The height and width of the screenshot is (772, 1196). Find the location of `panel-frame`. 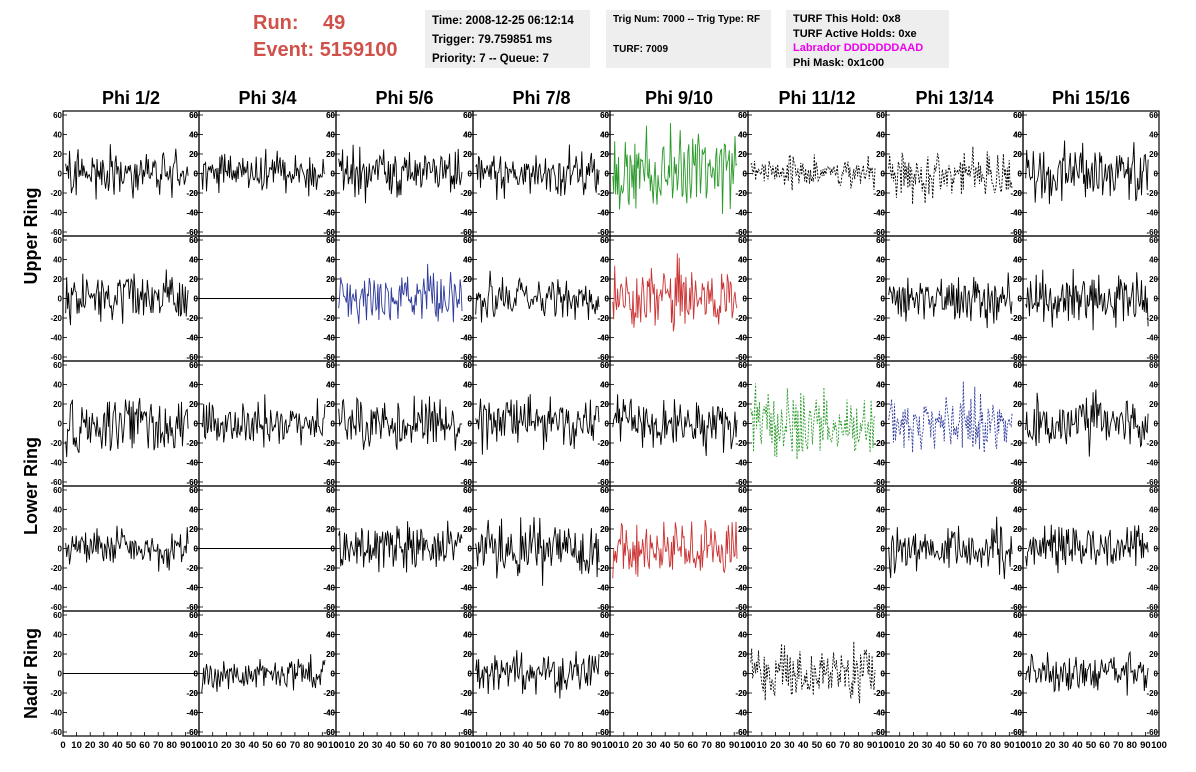

panel-frame is located at coordinates (817, 673).